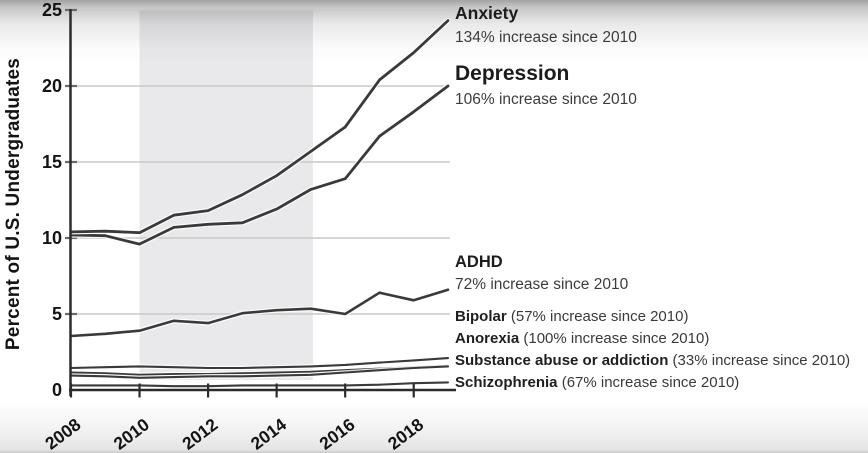  What do you see at coordinates (199, 433) in the screenshot?
I see `x-tick-label-2012: 2012` at bounding box center [199, 433].